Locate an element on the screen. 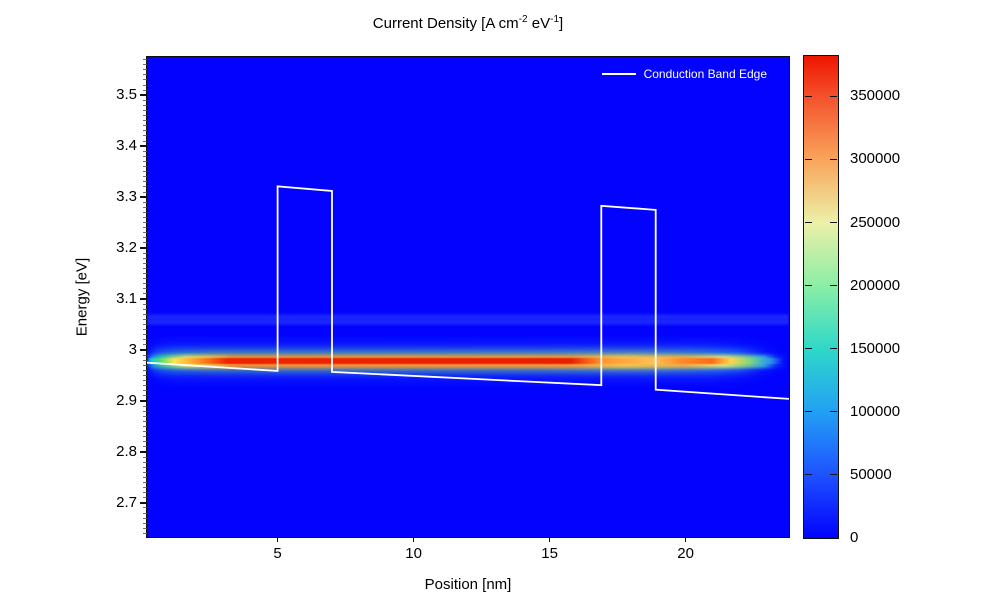 This screenshot has width=1000, height=600. title-superscript-1: -2 is located at coordinates (523, 19).